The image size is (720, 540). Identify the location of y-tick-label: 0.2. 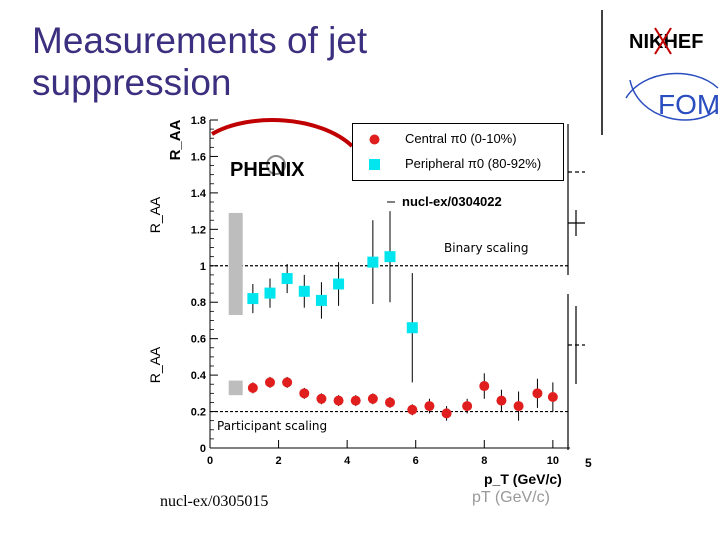
(198, 413).